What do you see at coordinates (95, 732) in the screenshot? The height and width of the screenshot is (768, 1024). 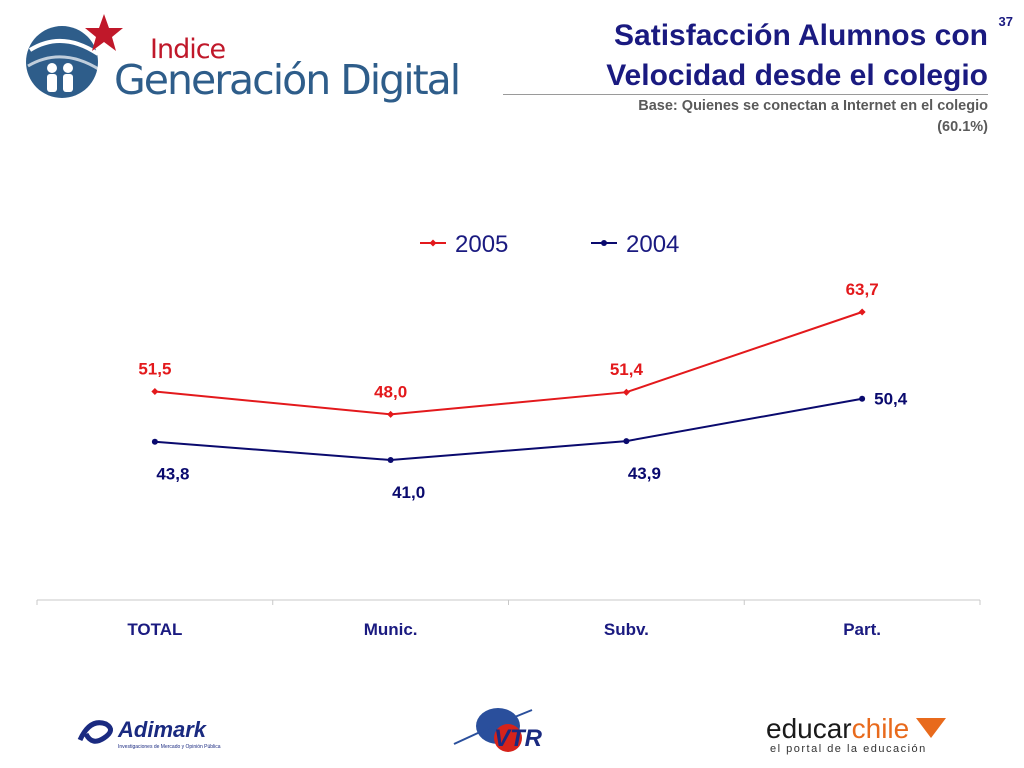 I see `adimark-swirl-icon` at bounding box center [95, 732].